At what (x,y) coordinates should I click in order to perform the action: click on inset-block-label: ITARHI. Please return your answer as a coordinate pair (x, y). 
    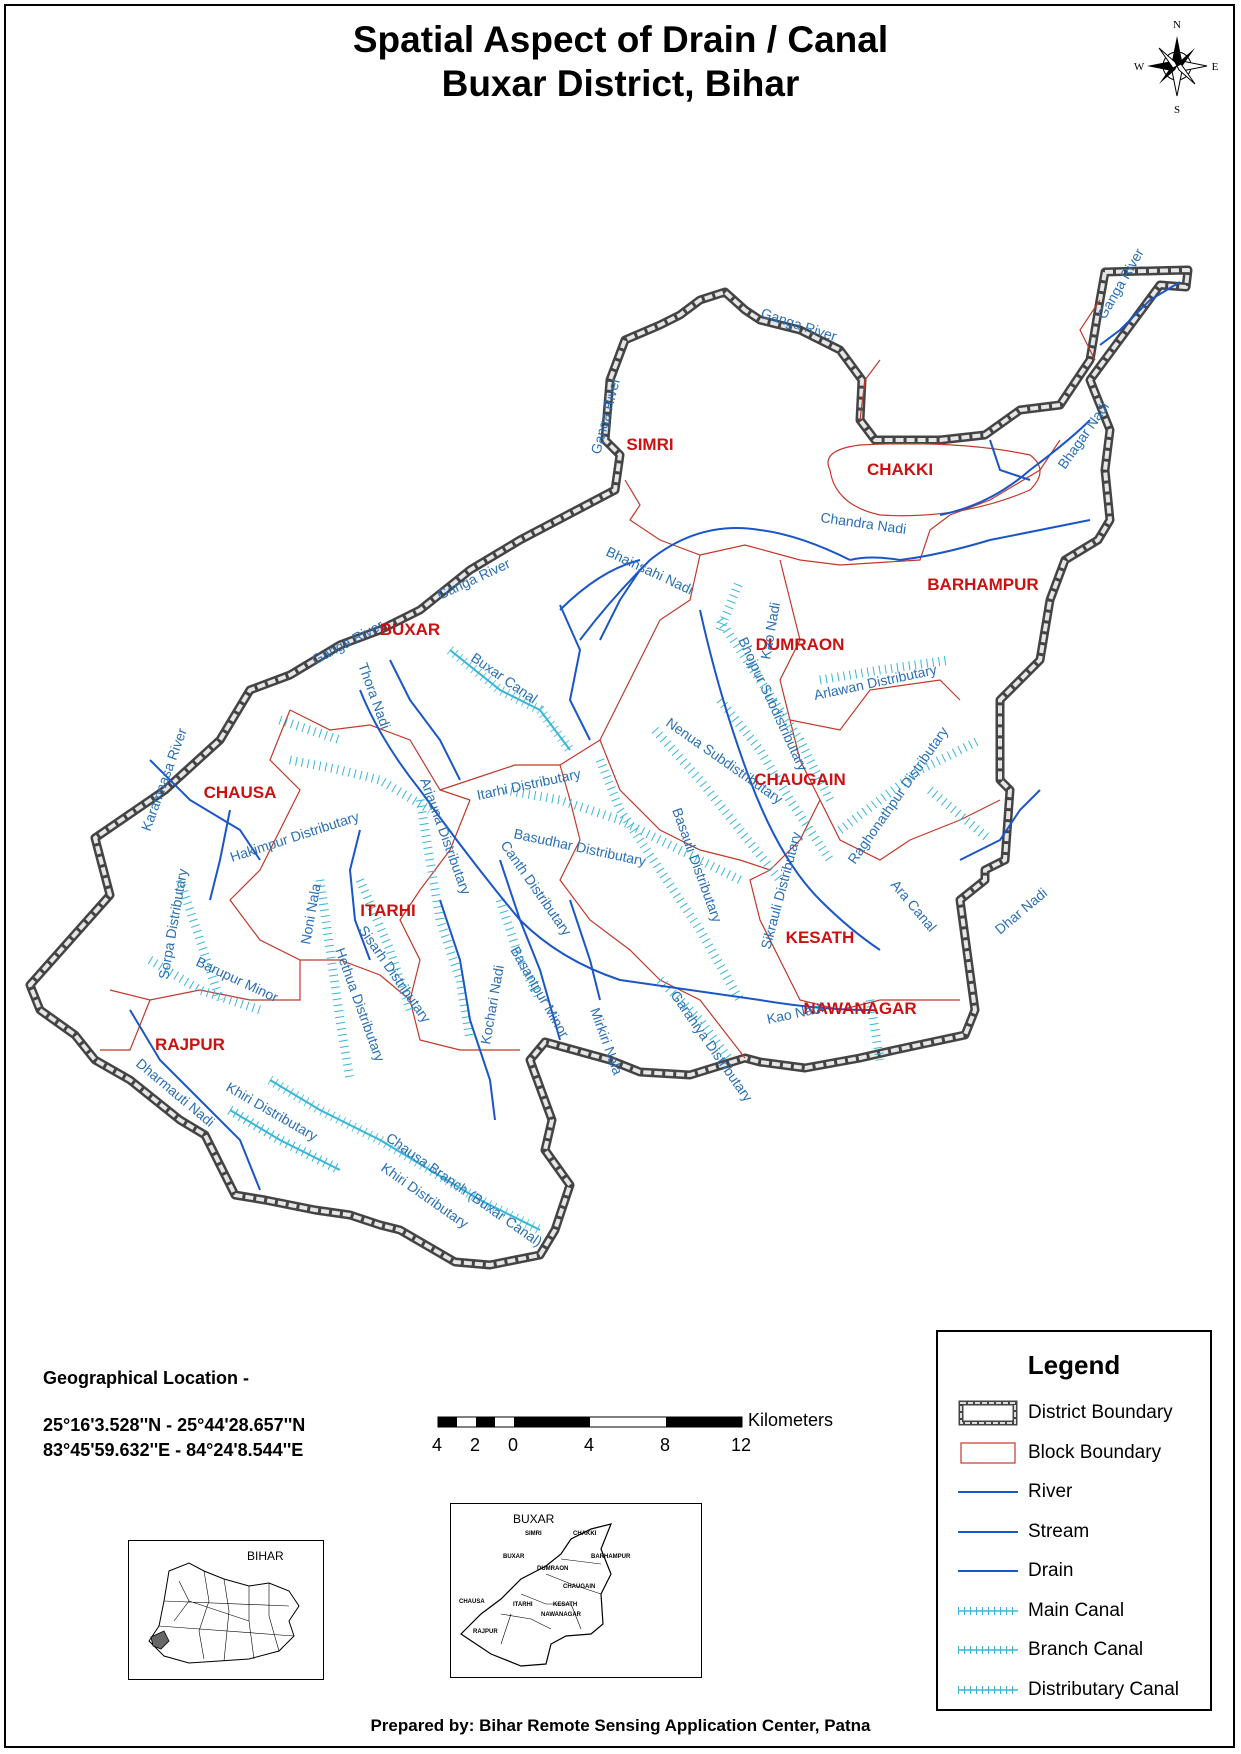
    Looking at the image, I should click on (523, 1605).